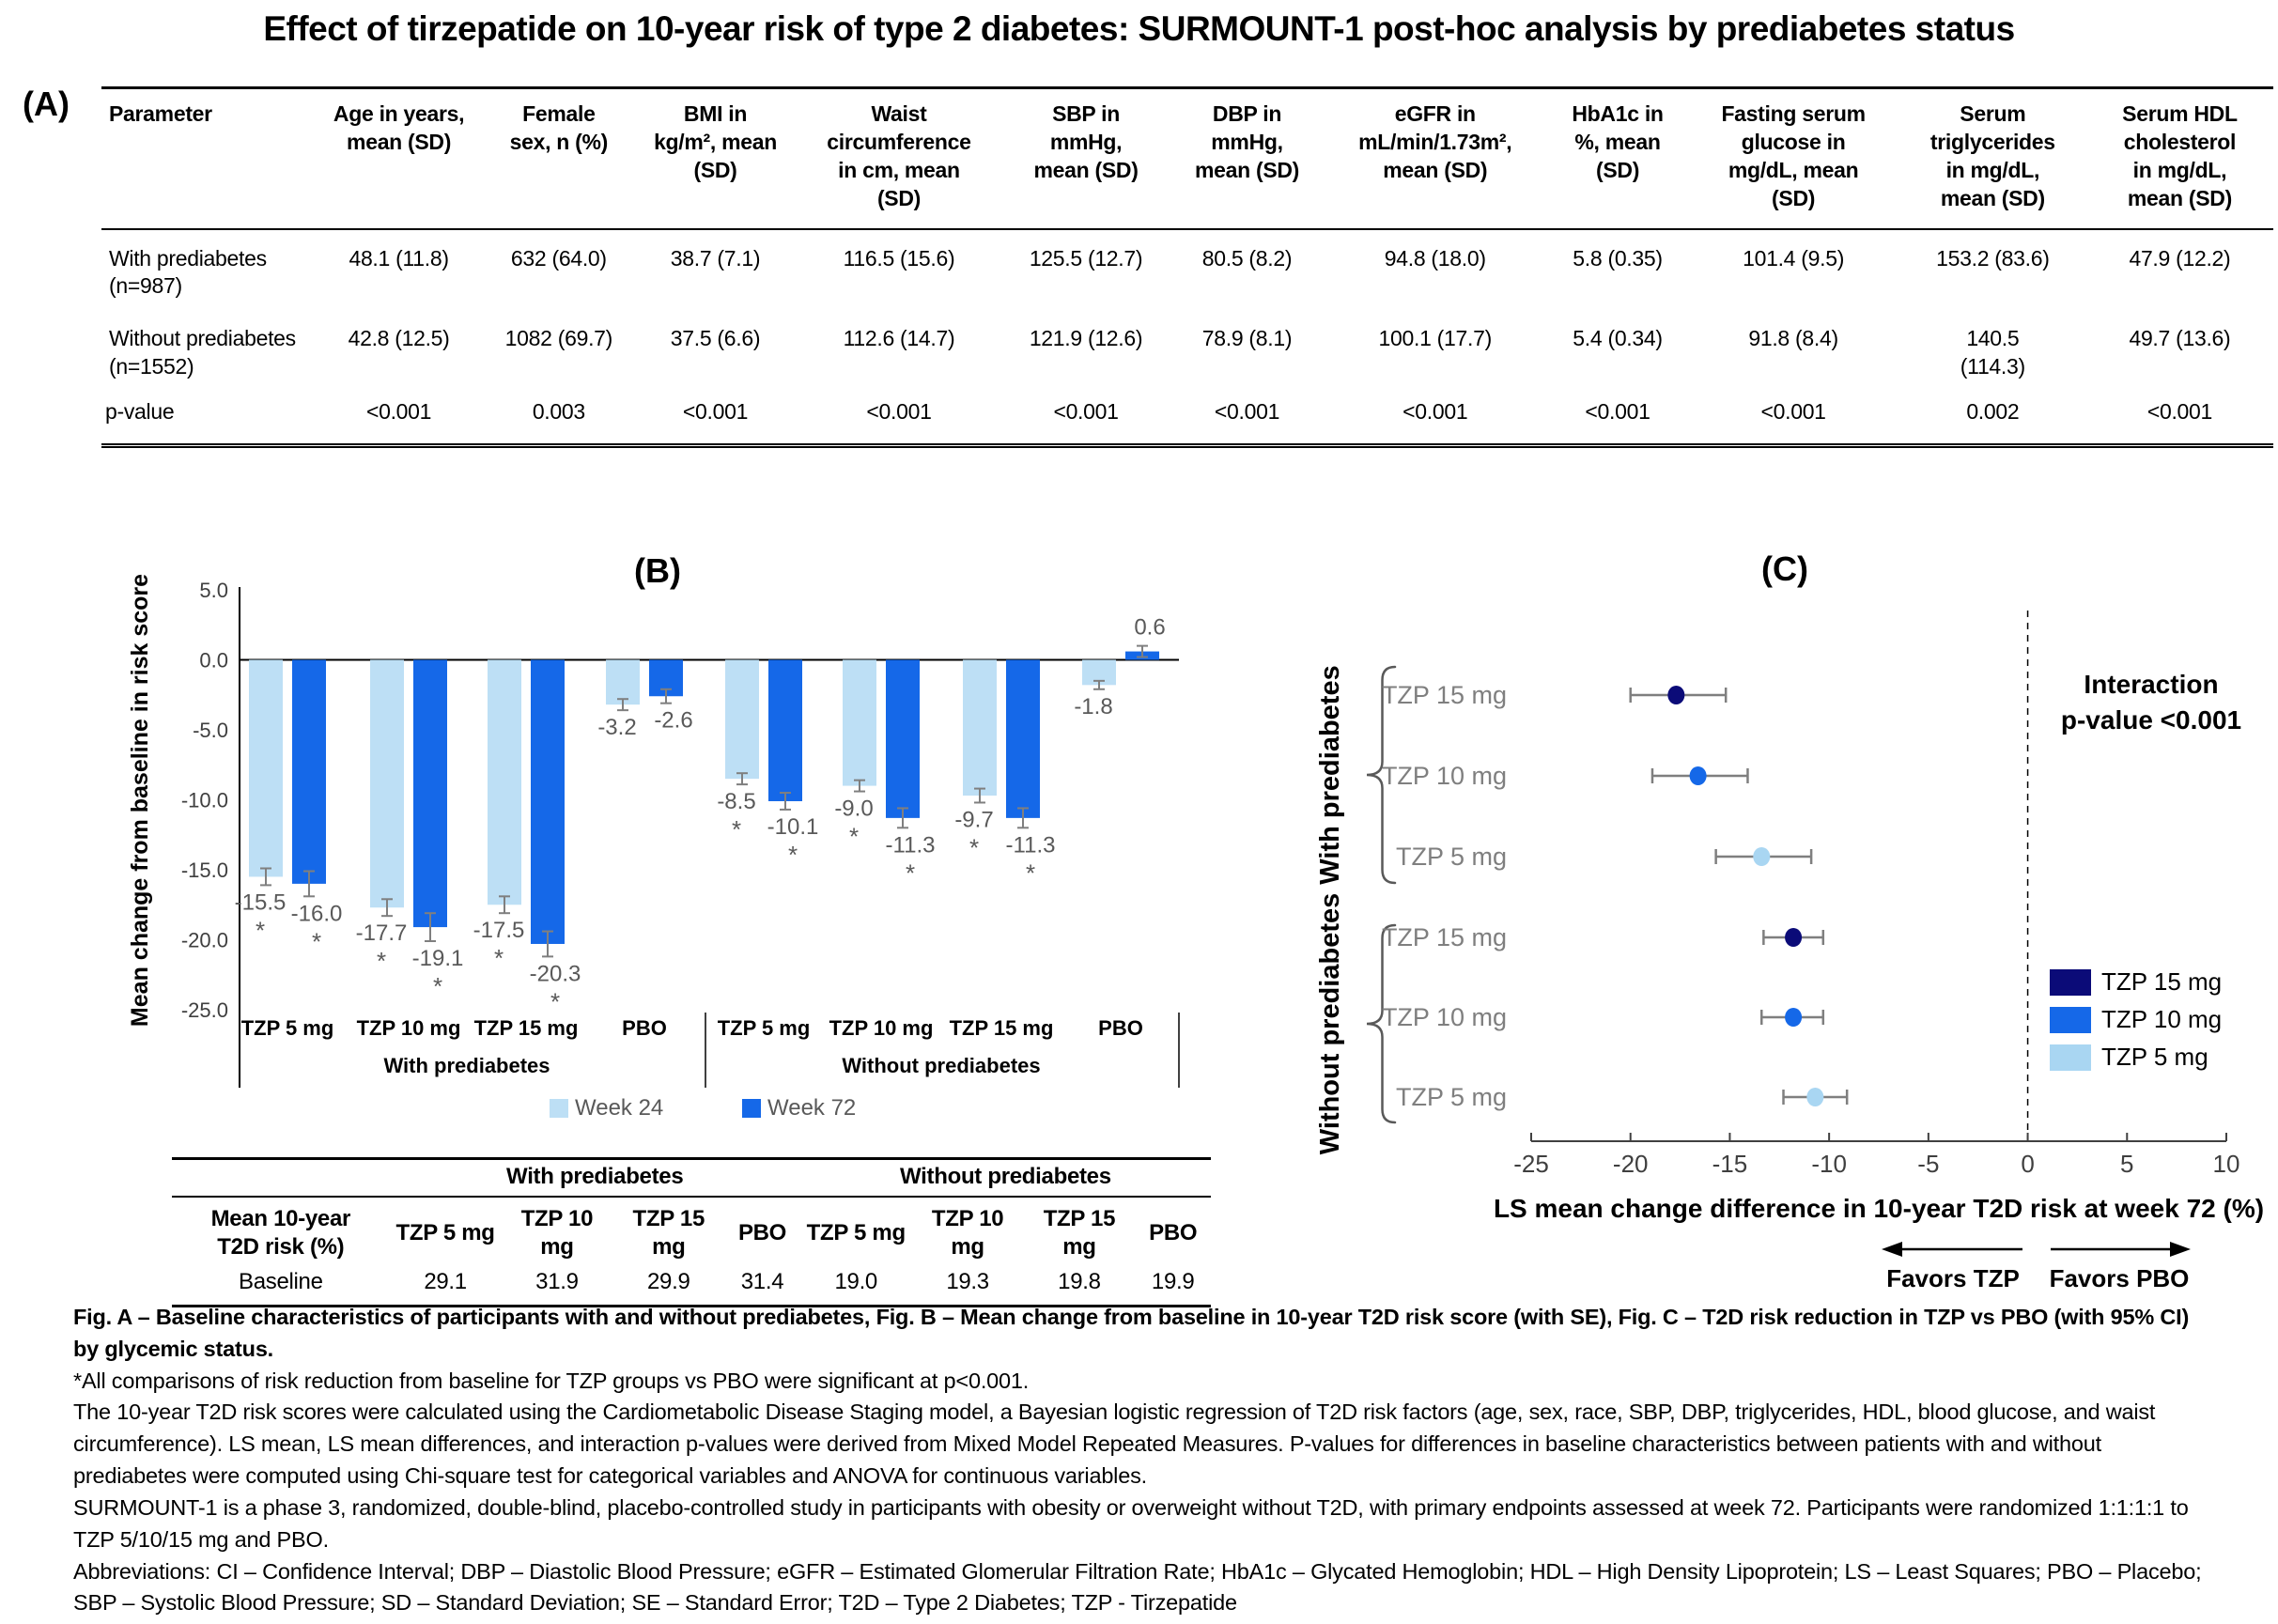 This screenshot has height=1624, width=2278. I want to click on panel-a-label: (A), so click(47, 104).